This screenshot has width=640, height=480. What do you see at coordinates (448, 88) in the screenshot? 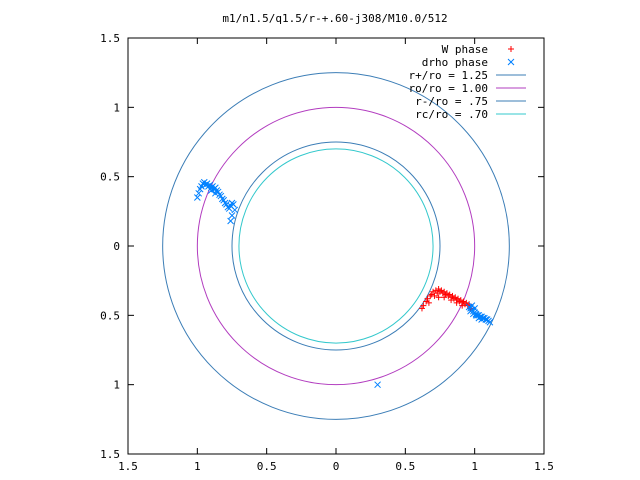
I see `legend-label: ro/ro = 1.00` at bounding box center [448, 88].